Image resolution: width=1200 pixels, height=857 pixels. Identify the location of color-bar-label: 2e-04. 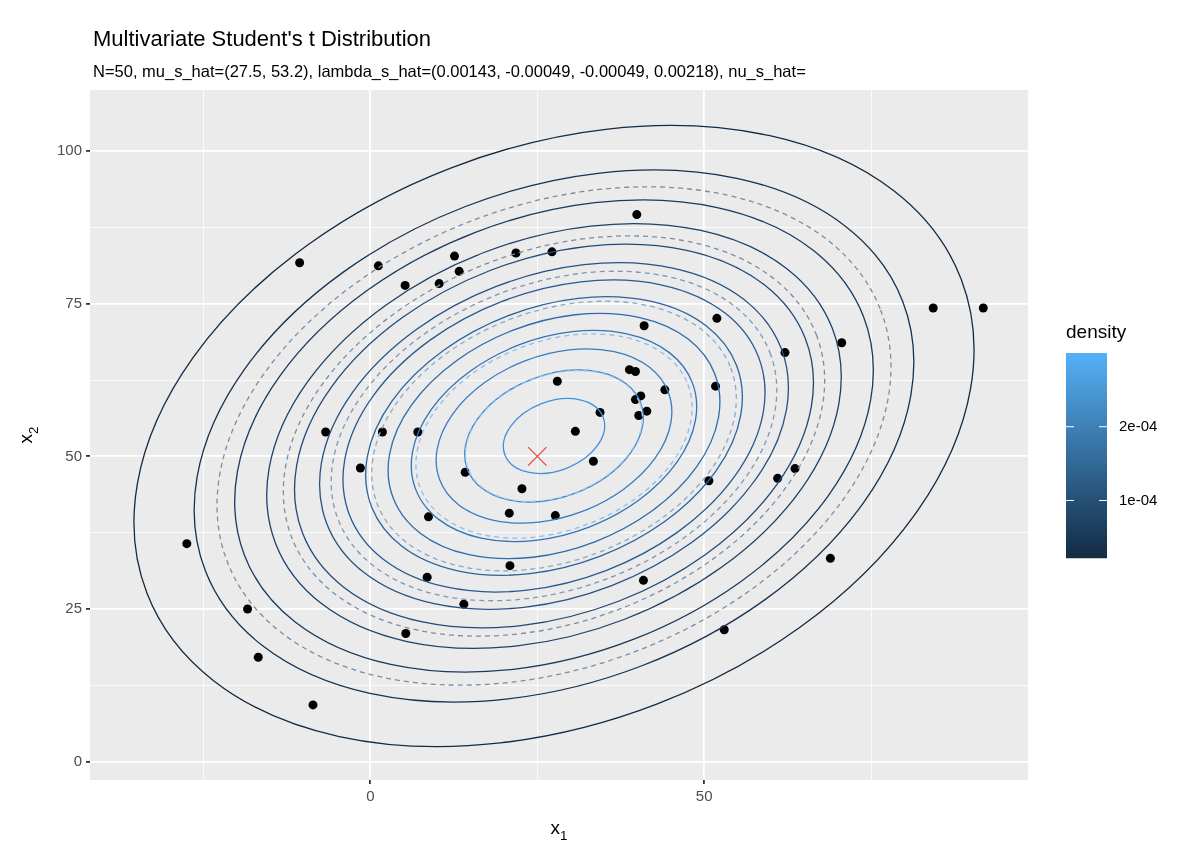
(1138, 425).